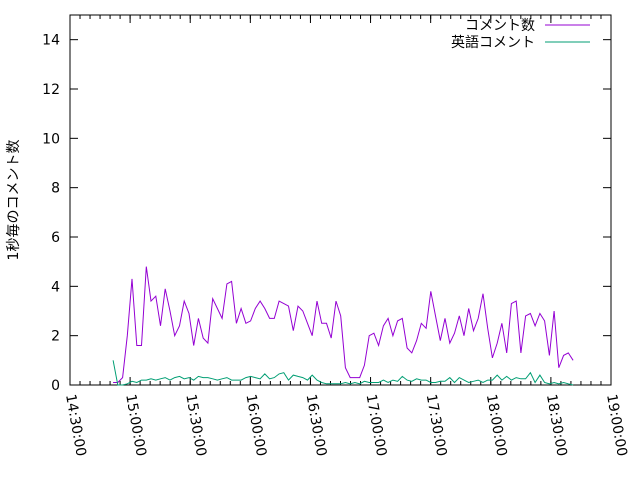 This screenshot has width=640, height=484. What do you see at coordinates (496, 425) in the screenshot?
I see `x-tick-label: 18:00:00` at bounding box center [496, 425].